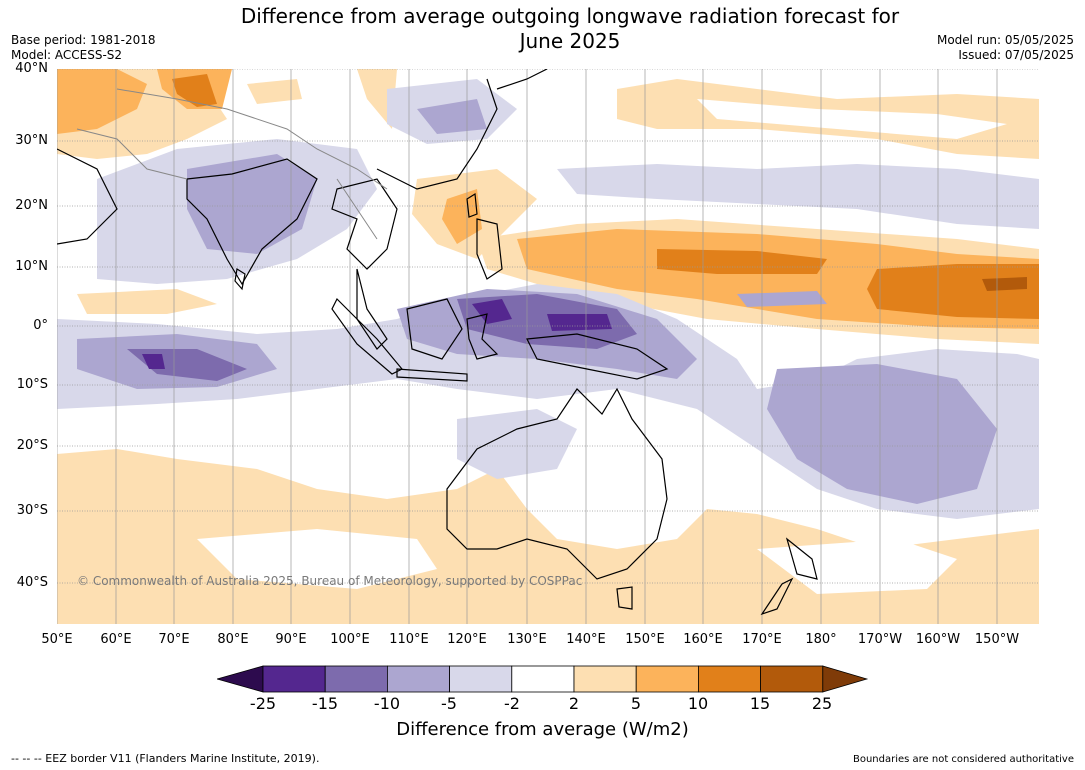 This screenshot has width=1085, height=770. What do you see at coordinates (83, 40) in the screenshot?
I see `base-period: Base period: 1981-2018` at bounding box center [83, 40].